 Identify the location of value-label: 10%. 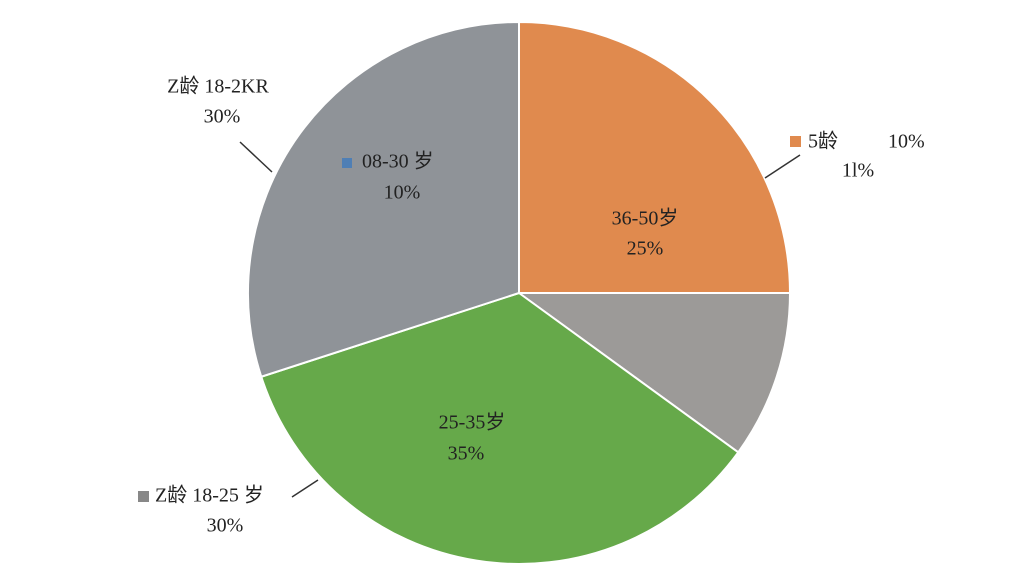
(906, 142).